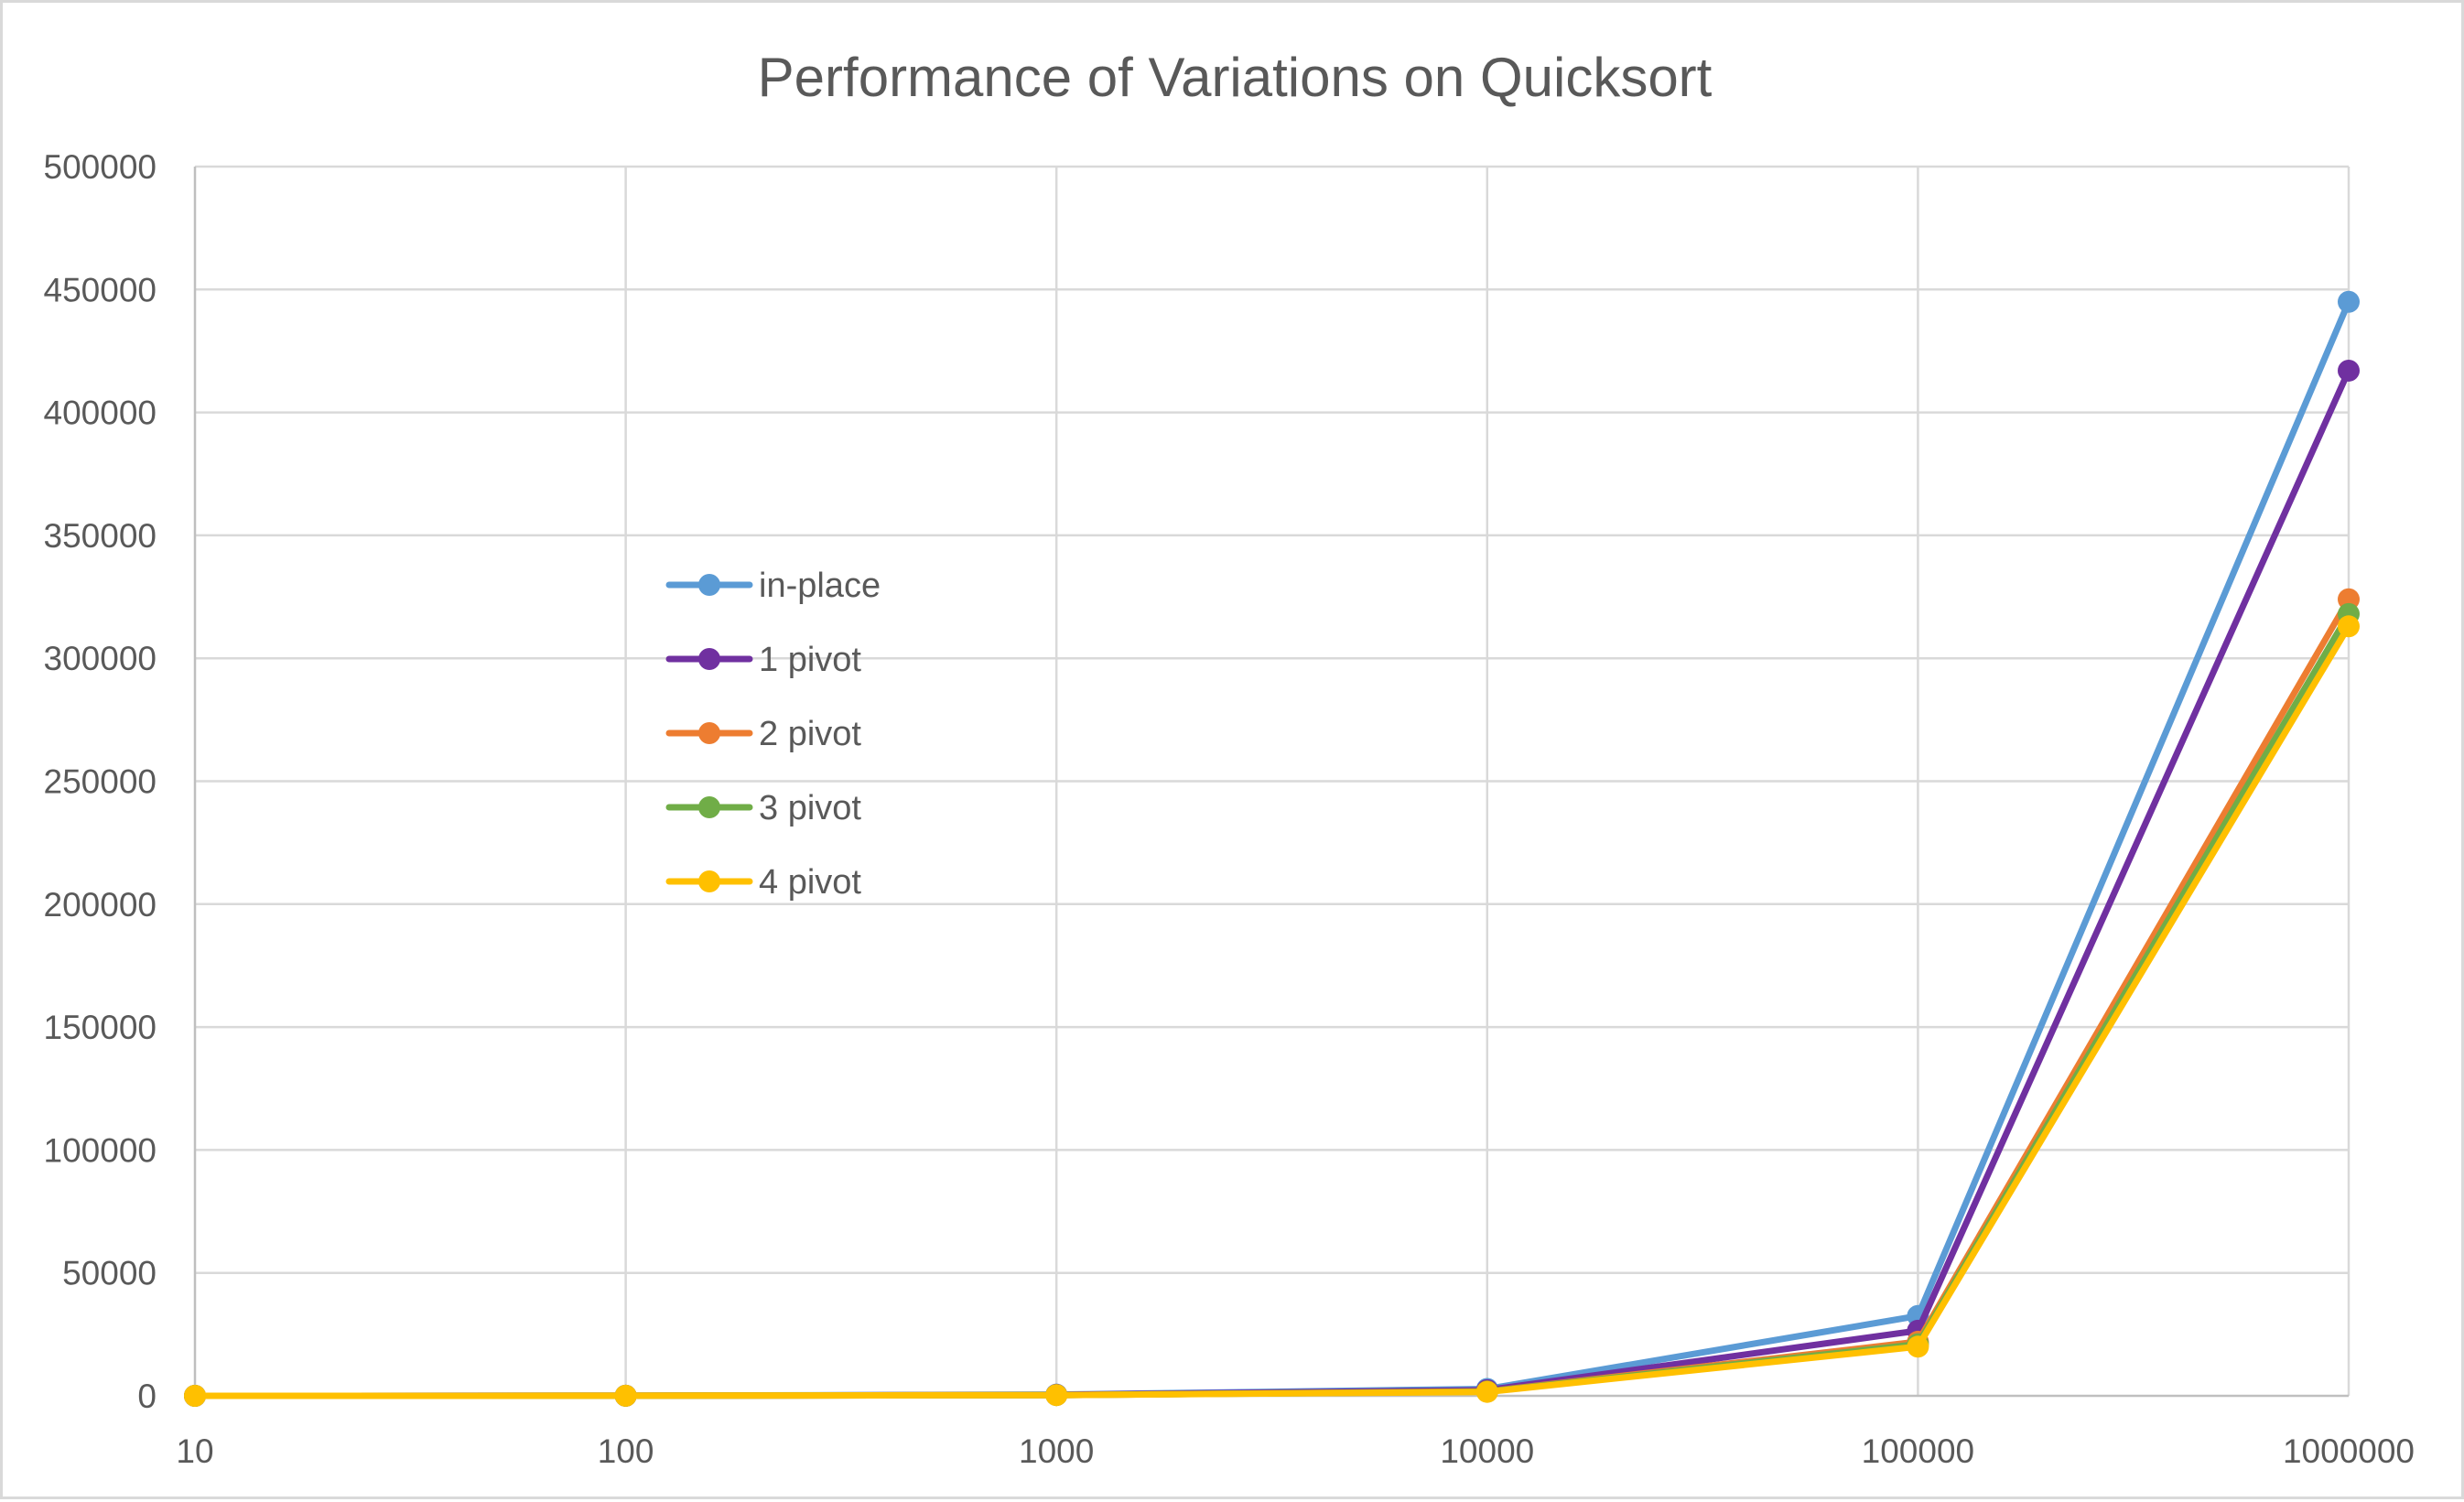 Image resolution: width=2464 pixels, height=1502 pixels. I want to click on x-tick-label: 1000000, so click(2349, 1451).